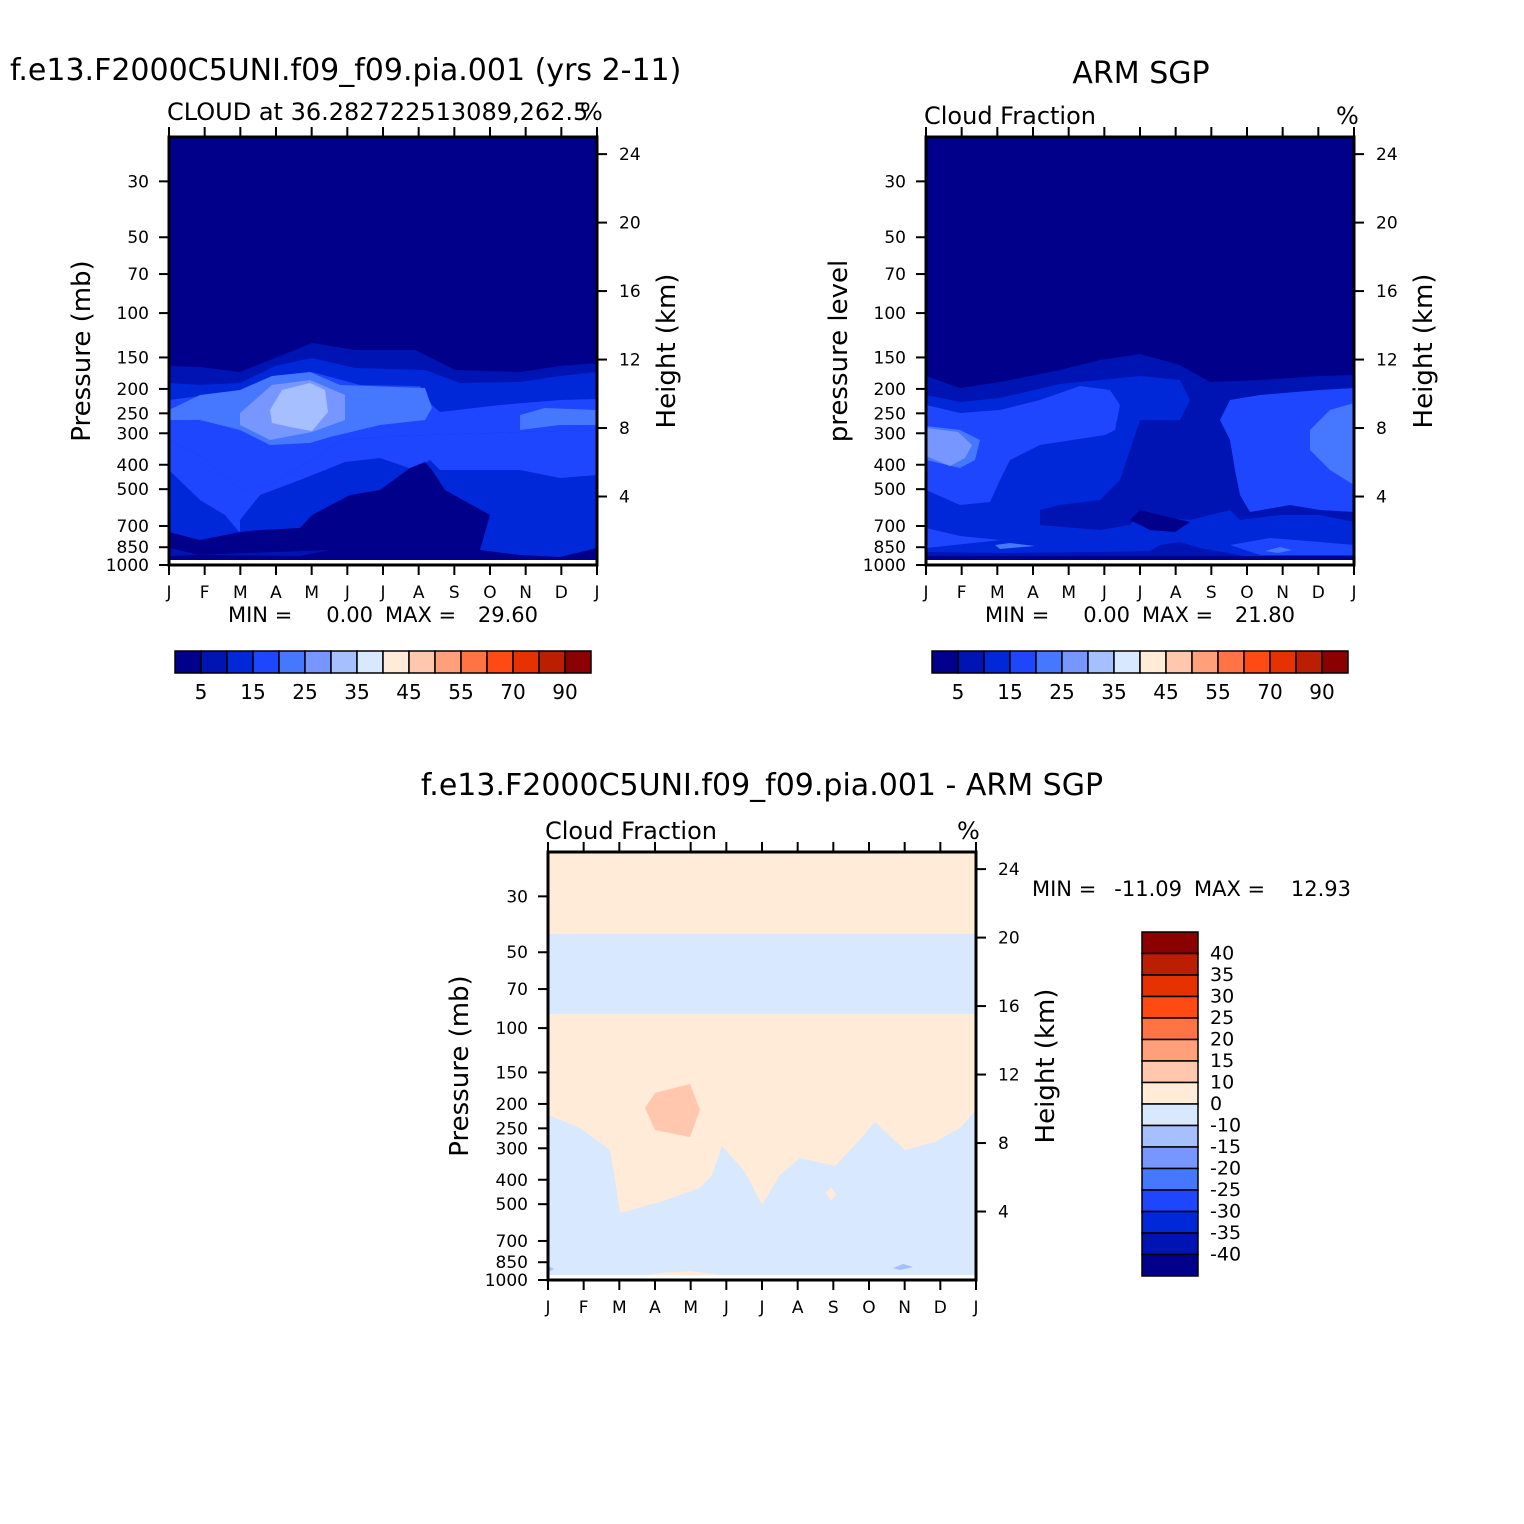  Describe the element at coordinates (420, 615) in the screenshot. I see `panel-model-max-label: MAX =` at that location.